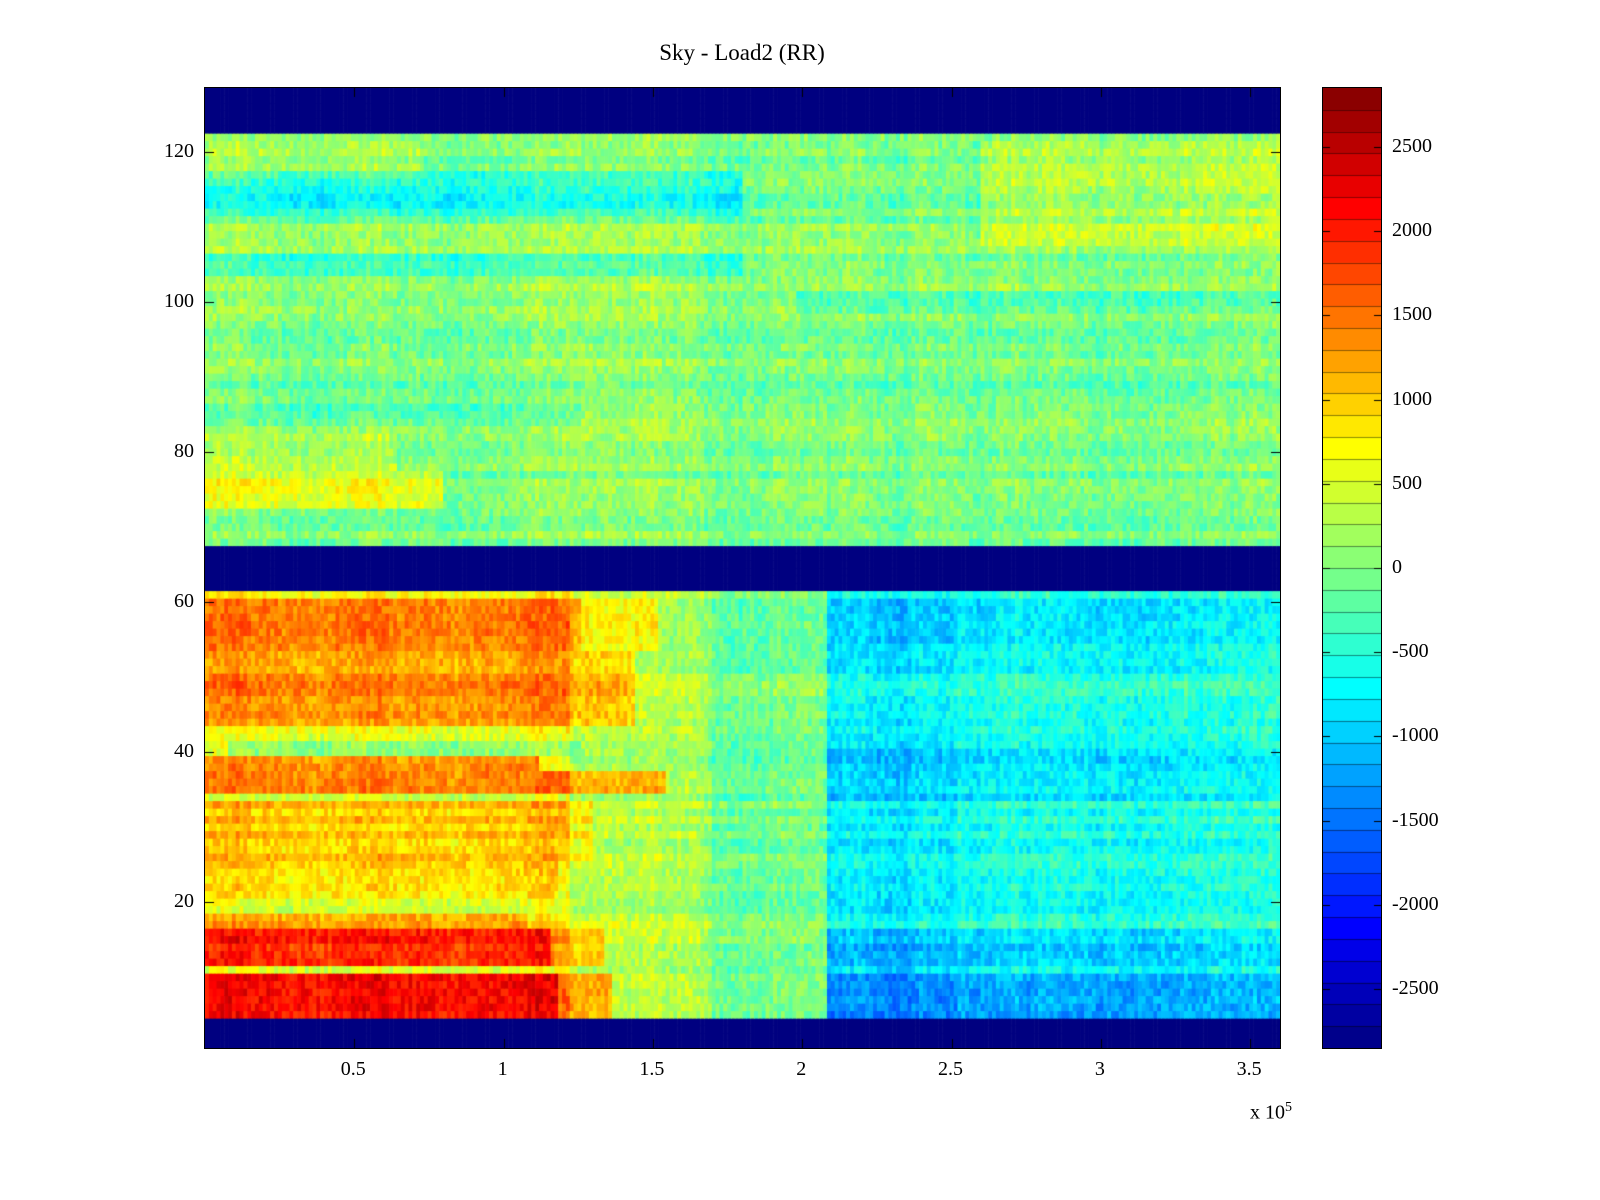  What do you see at coordinates (652, 1069) in the screenshot?
I see `x-tick-label: 1.5` at bounding box center [652, 1069].